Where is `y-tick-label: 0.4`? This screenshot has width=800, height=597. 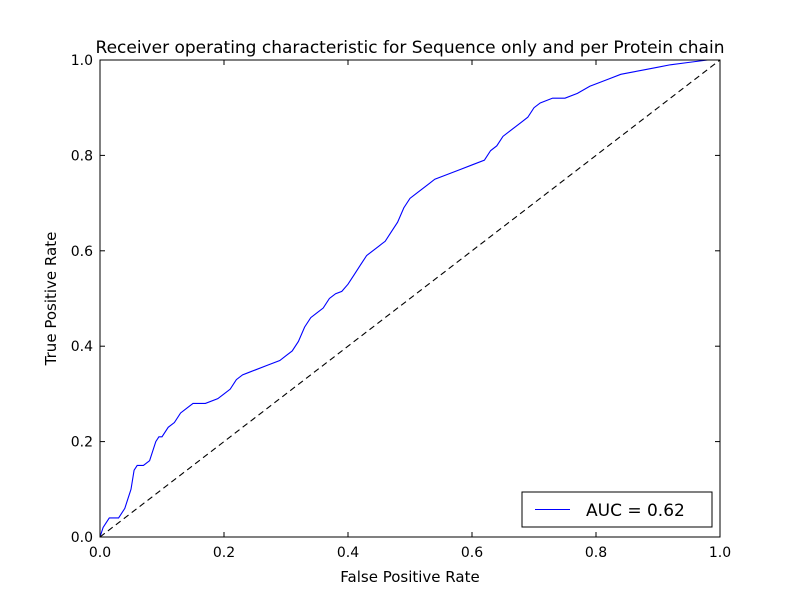
y-tick-label: 0.4 is located at coordinates (82, 347).